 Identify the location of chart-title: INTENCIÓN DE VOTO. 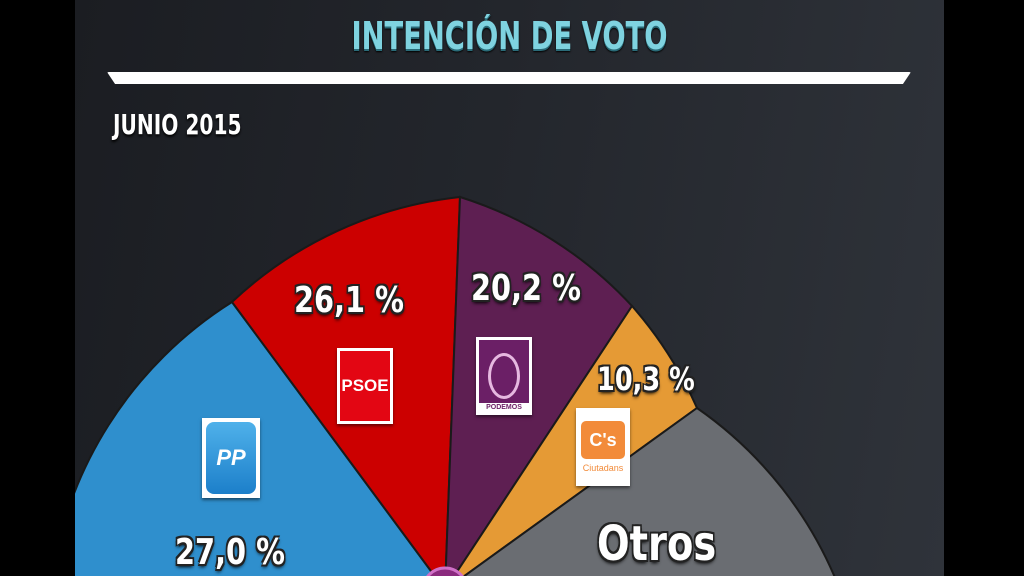
(509, 36).